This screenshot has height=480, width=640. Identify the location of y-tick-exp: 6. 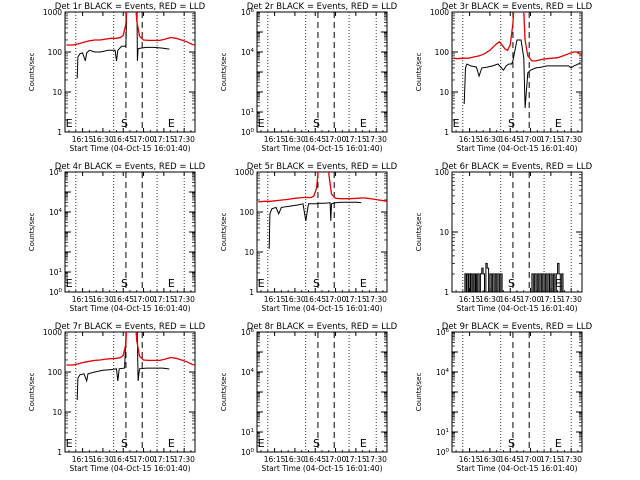
(253, 331).